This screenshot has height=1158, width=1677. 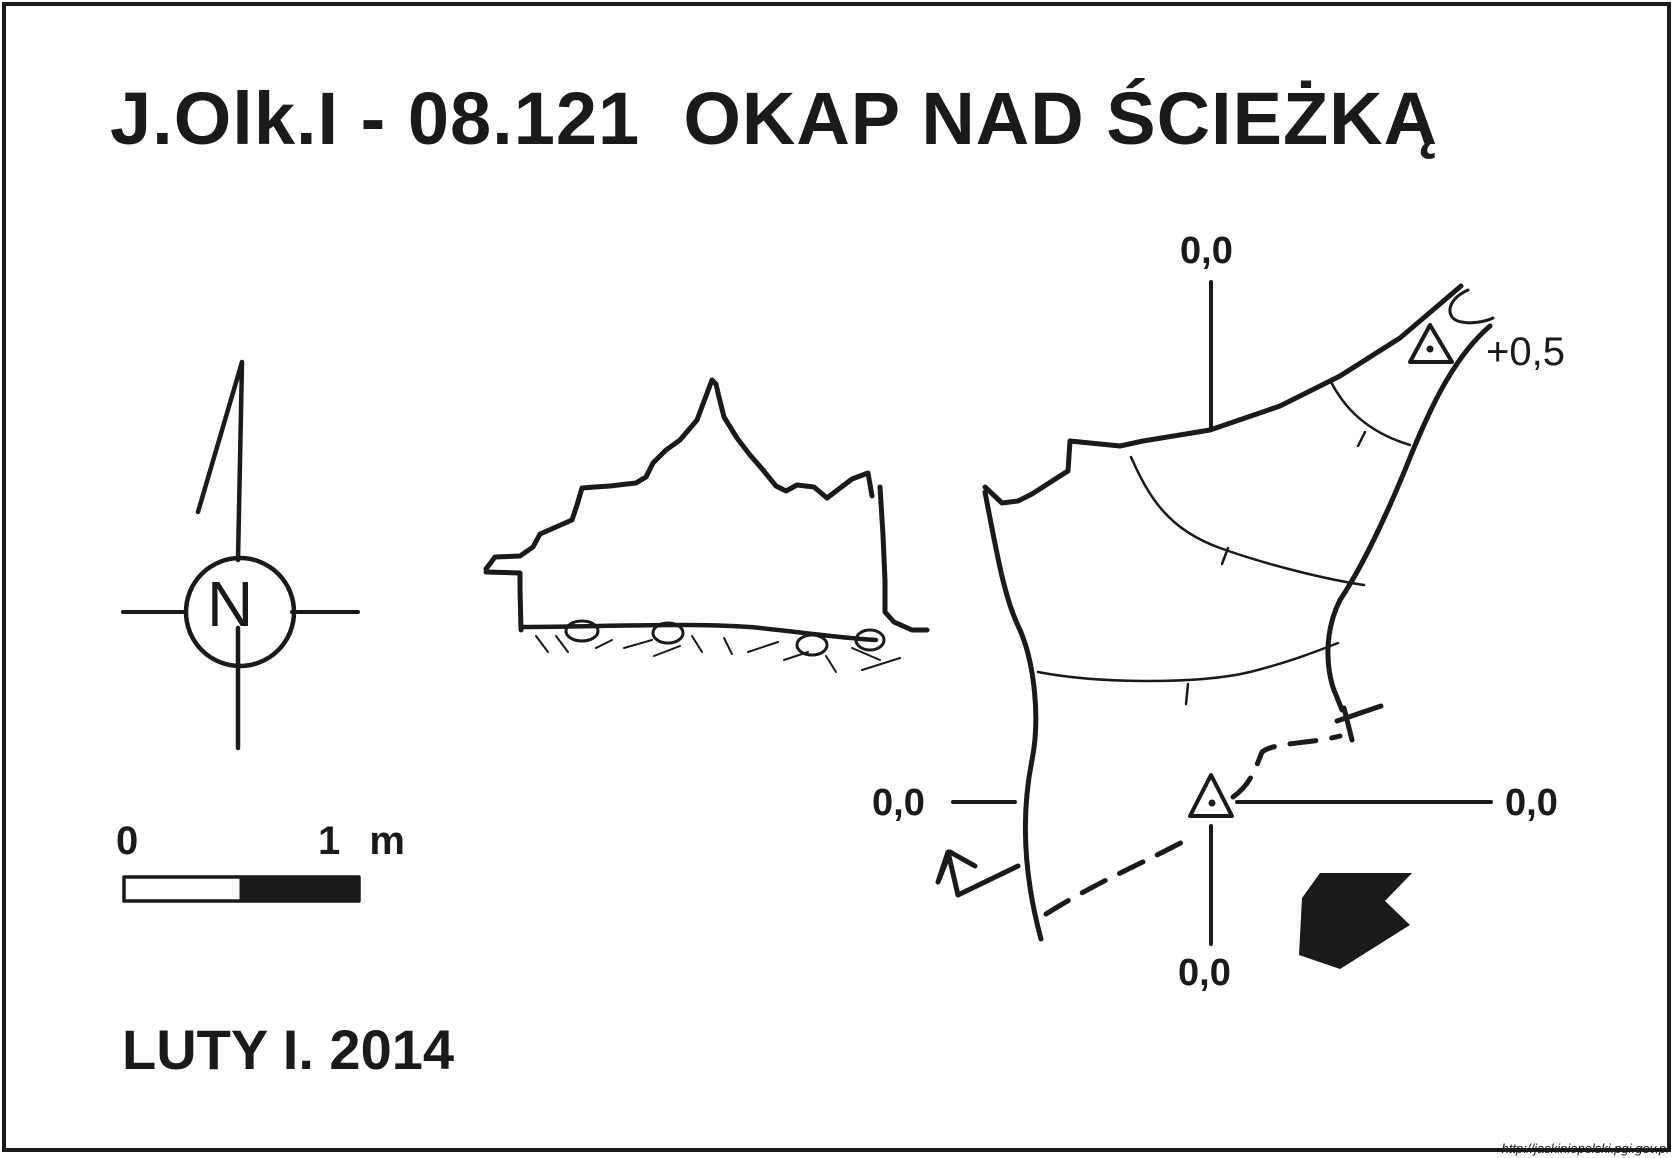 I want to click on elevation-top-label: 0,0, so click(x=1206, y=251).